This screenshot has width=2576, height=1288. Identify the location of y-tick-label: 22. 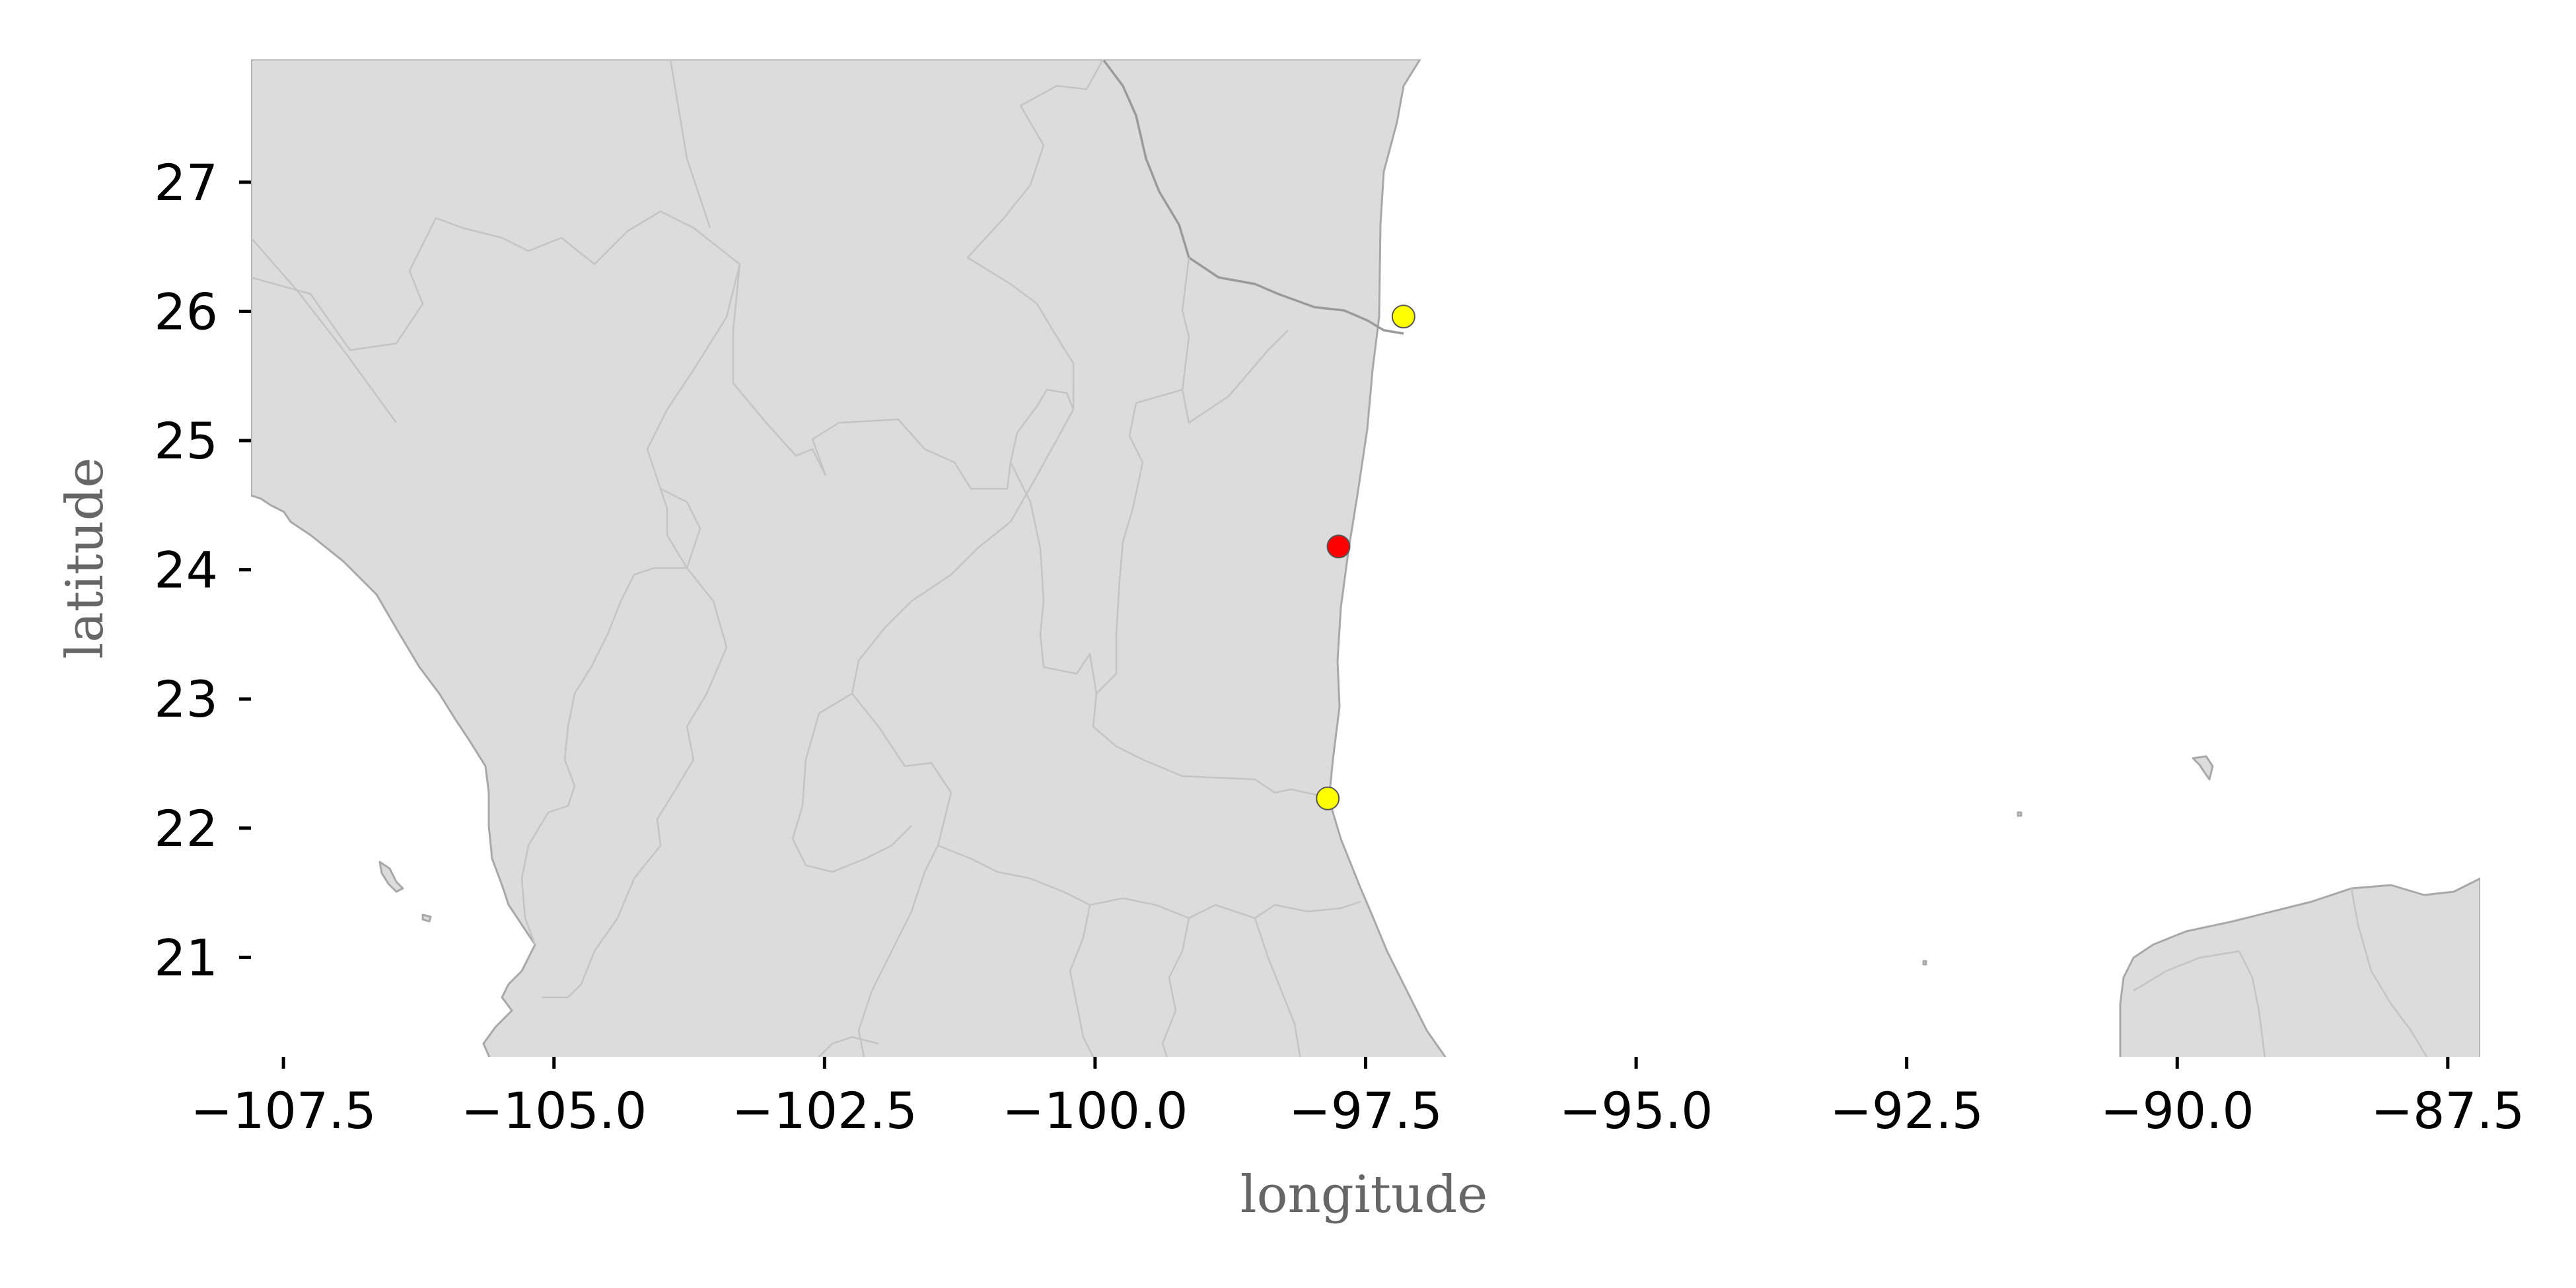
(186, 828).